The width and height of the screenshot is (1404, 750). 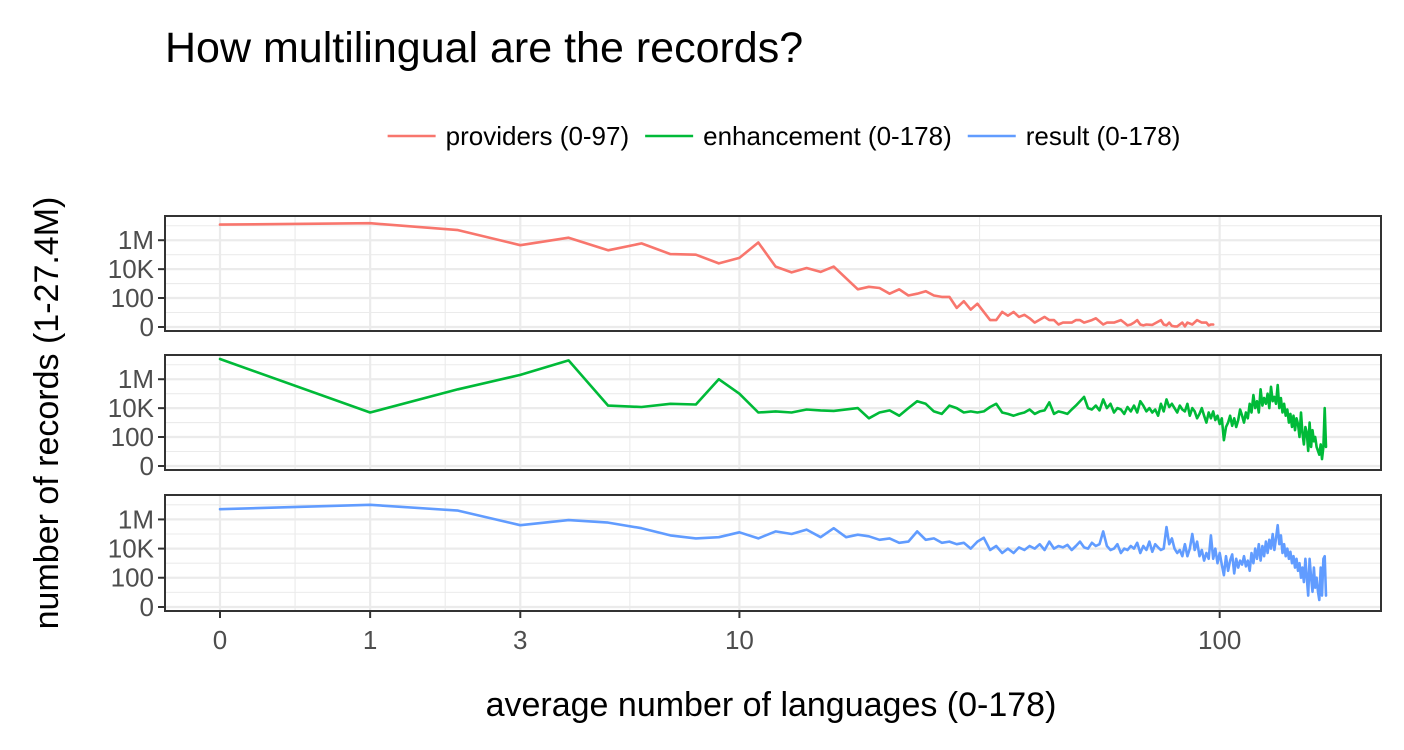 What do you see at coordinates (484, 48) in the screenshot?
I see `chart-title: How multilingual are the records?` at bounding box center [484, 48].